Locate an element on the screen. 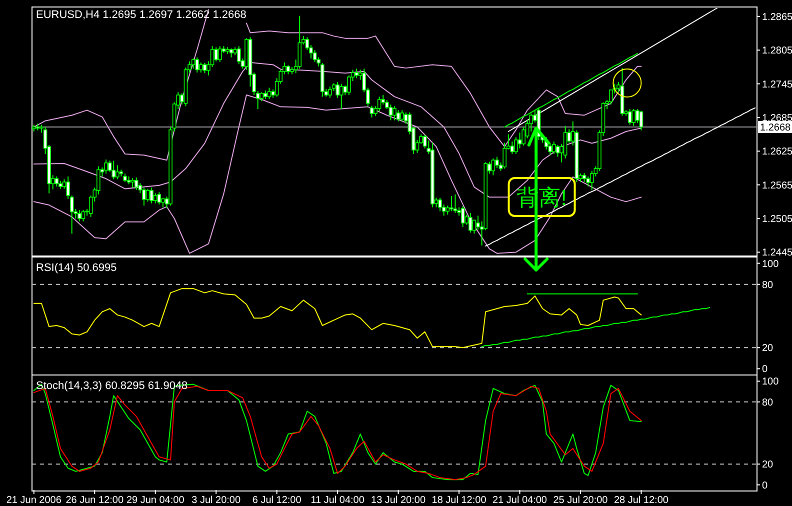 This screenshot has width=792, height=506. y-tick-label: 1.2505 is located at coordinates (777, 220).